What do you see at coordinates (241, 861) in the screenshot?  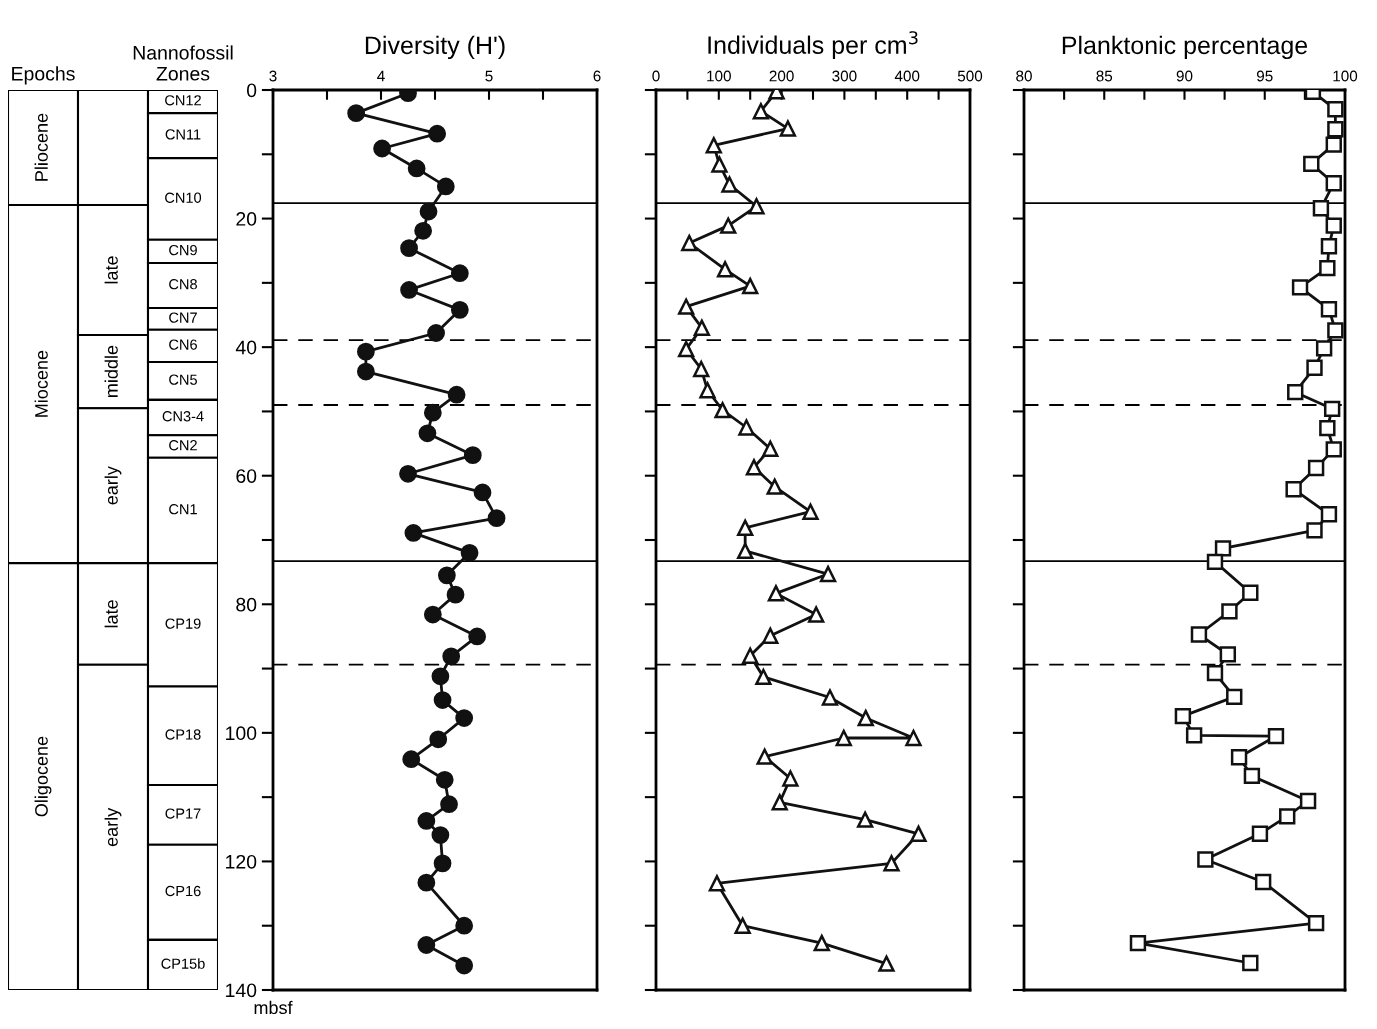 I see `y-tick-label: 120` at bounding box center [241, 861].